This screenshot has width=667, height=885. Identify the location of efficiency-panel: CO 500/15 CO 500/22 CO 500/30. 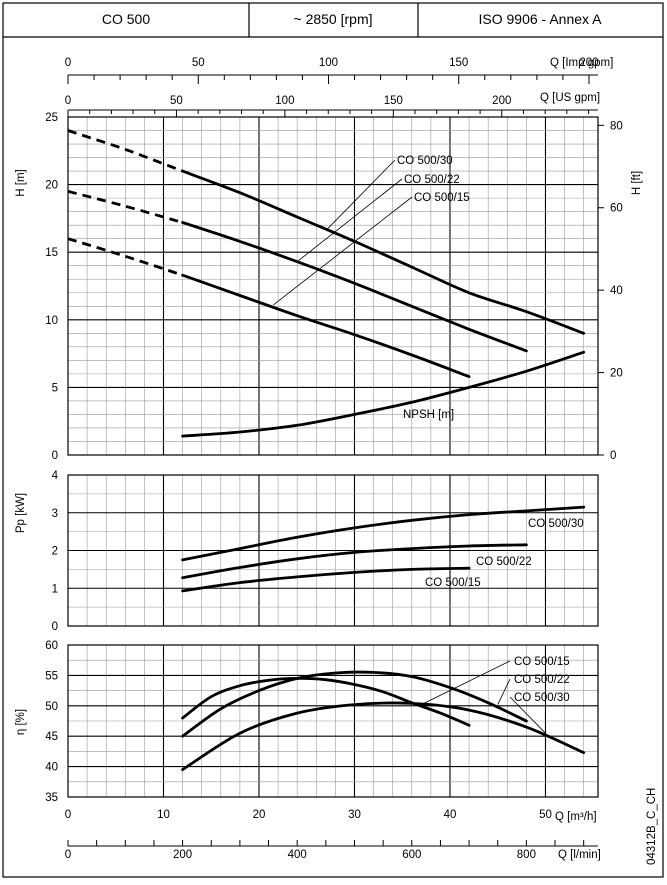
(333, 721).